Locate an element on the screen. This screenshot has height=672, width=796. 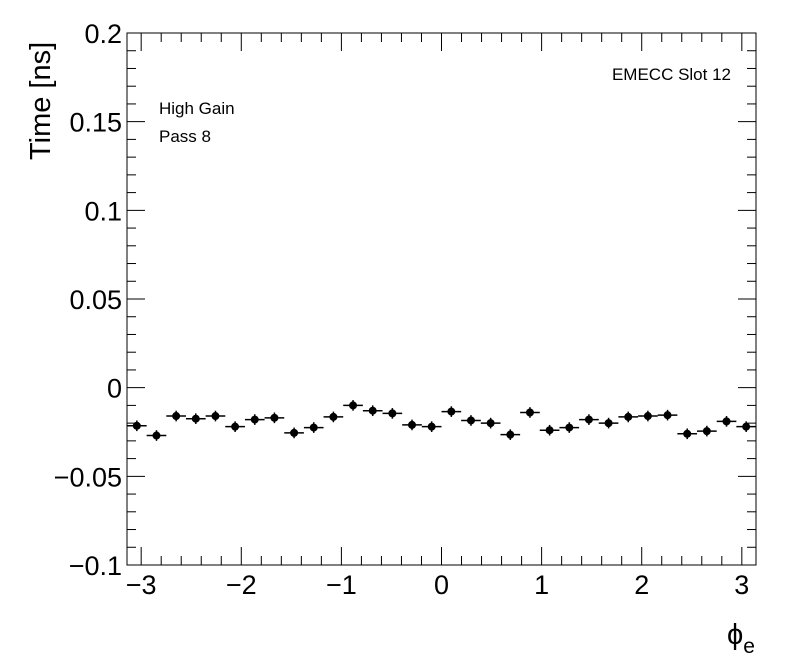
annotation-gain: High Gain is located at coordinates (197, 108).